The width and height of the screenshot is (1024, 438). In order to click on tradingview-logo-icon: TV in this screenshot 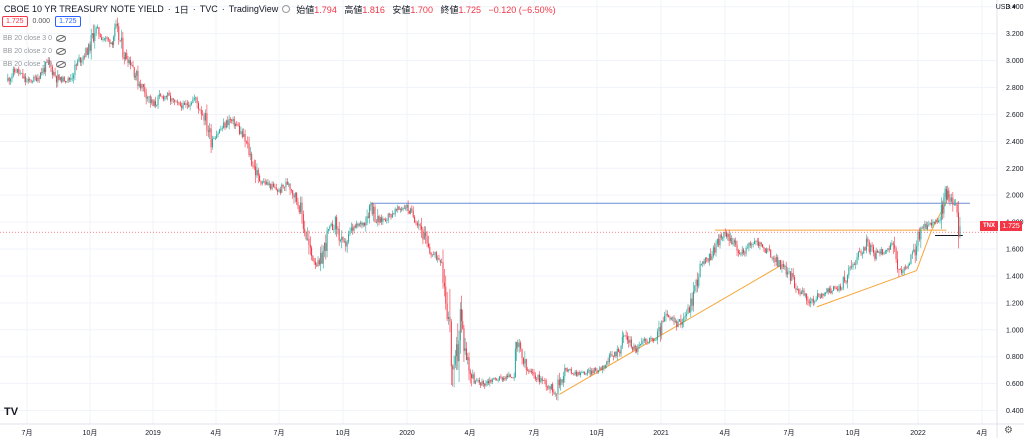, I will do `click(11, 412)`.